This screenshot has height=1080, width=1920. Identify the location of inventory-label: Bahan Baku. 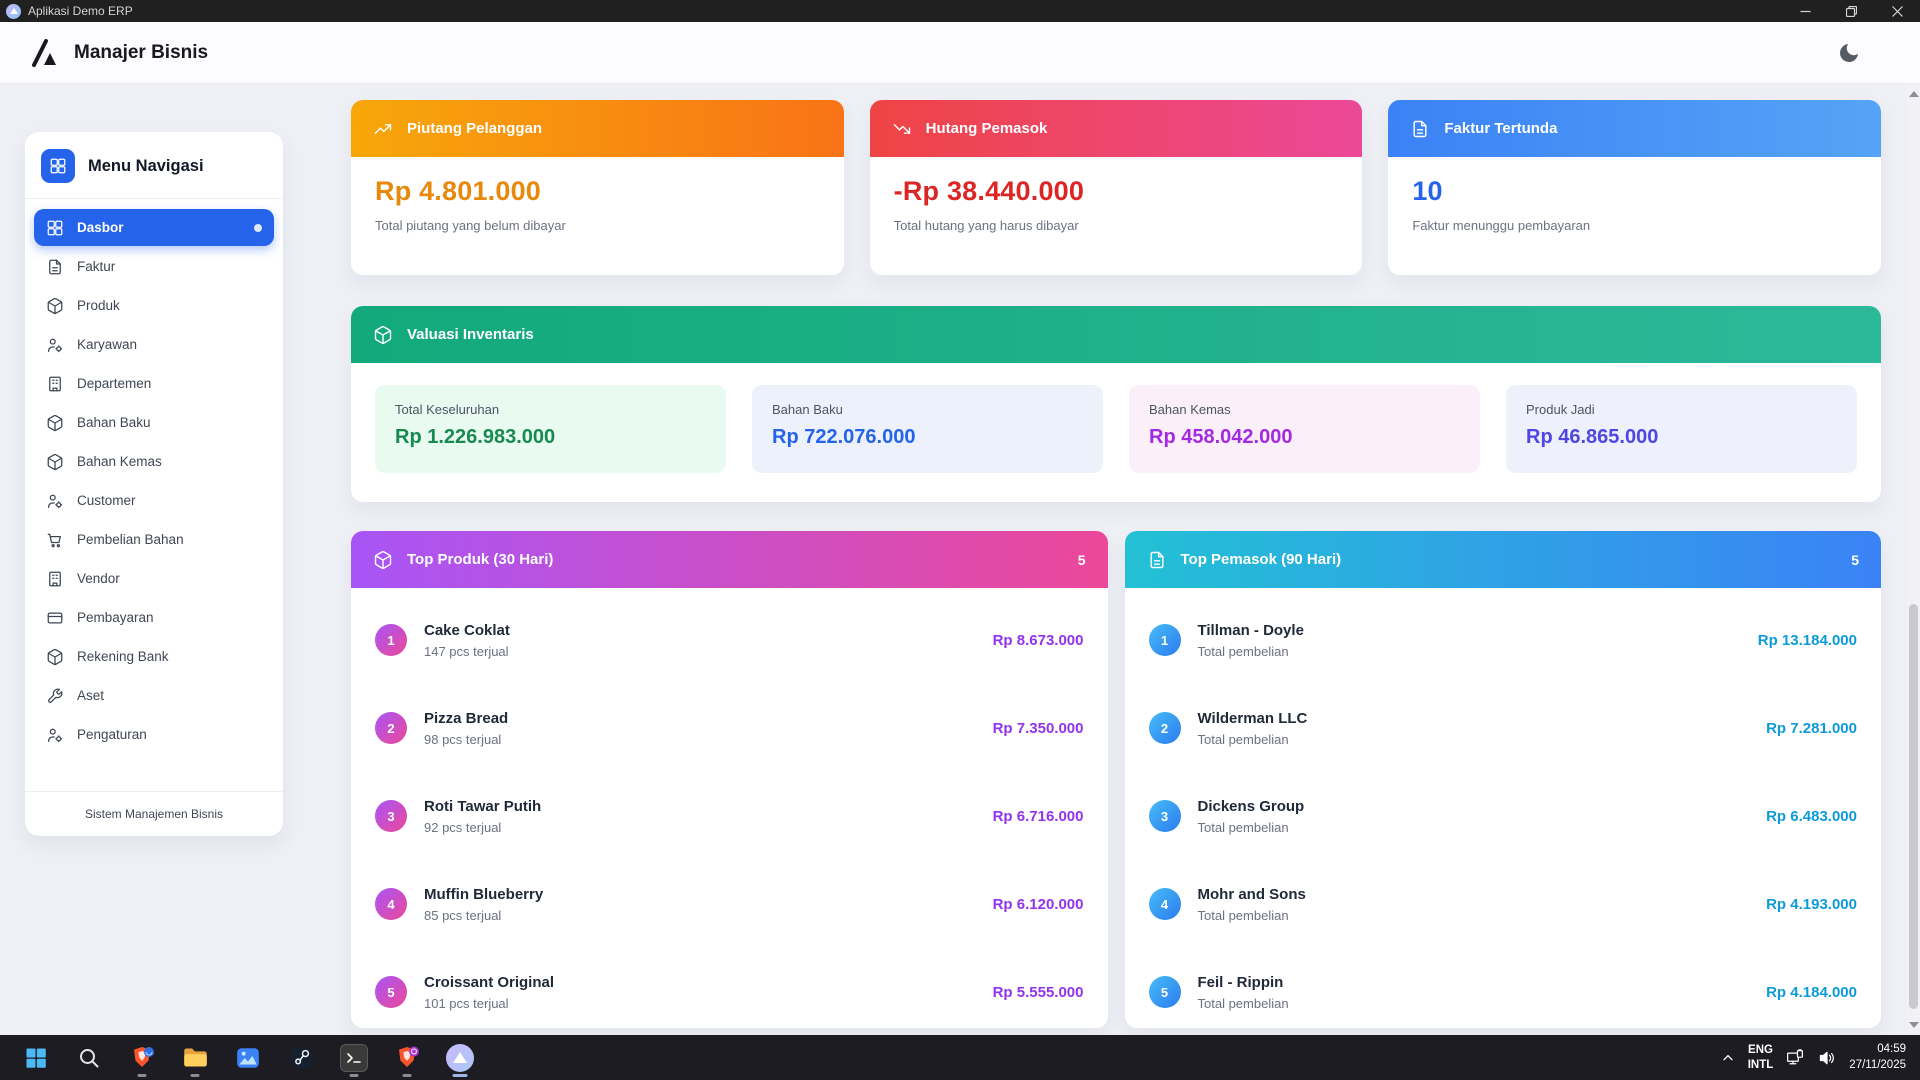
(807, 409).